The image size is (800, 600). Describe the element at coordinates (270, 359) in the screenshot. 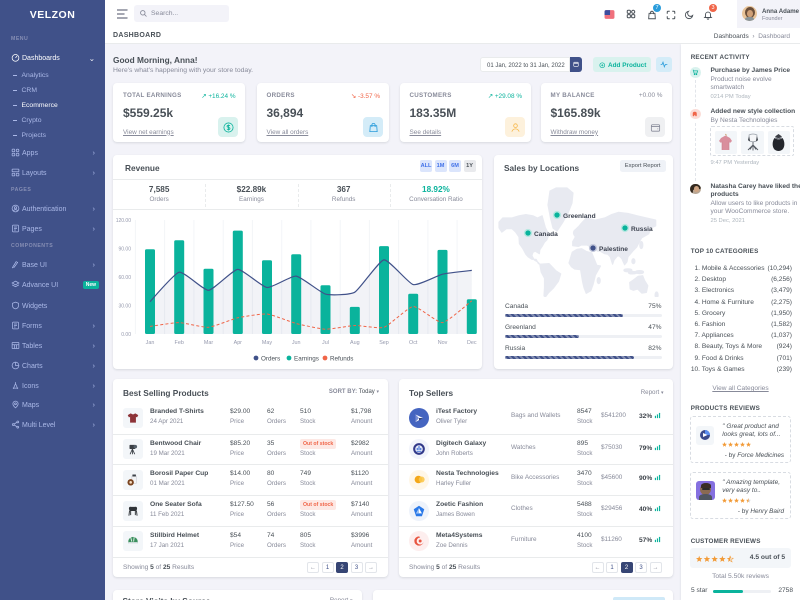

I see `svg-text: Orders` at that location.